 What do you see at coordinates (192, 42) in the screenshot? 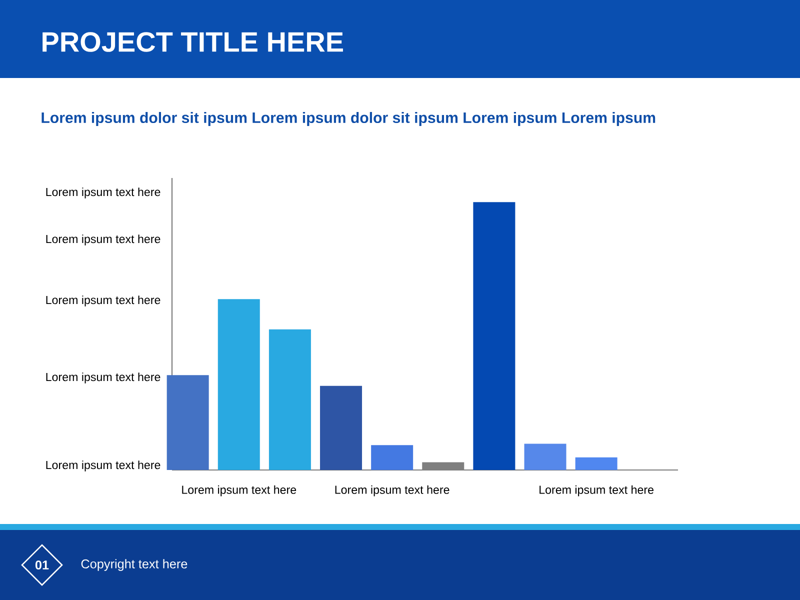
I see `chart-title: PROJECT TITLE HERE` at bounding box center [192, 42].